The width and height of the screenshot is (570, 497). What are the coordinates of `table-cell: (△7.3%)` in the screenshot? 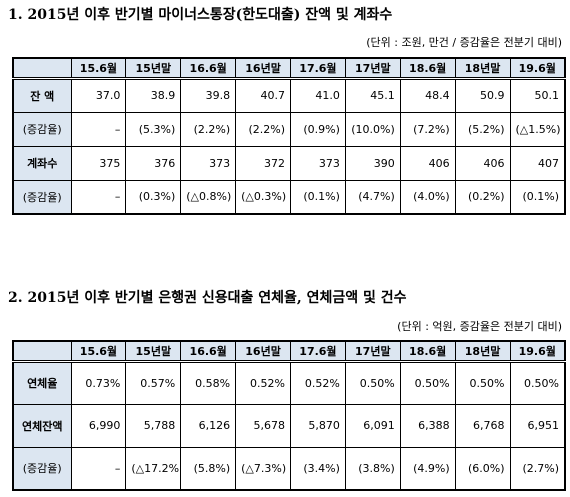 It's located at (263, 468).